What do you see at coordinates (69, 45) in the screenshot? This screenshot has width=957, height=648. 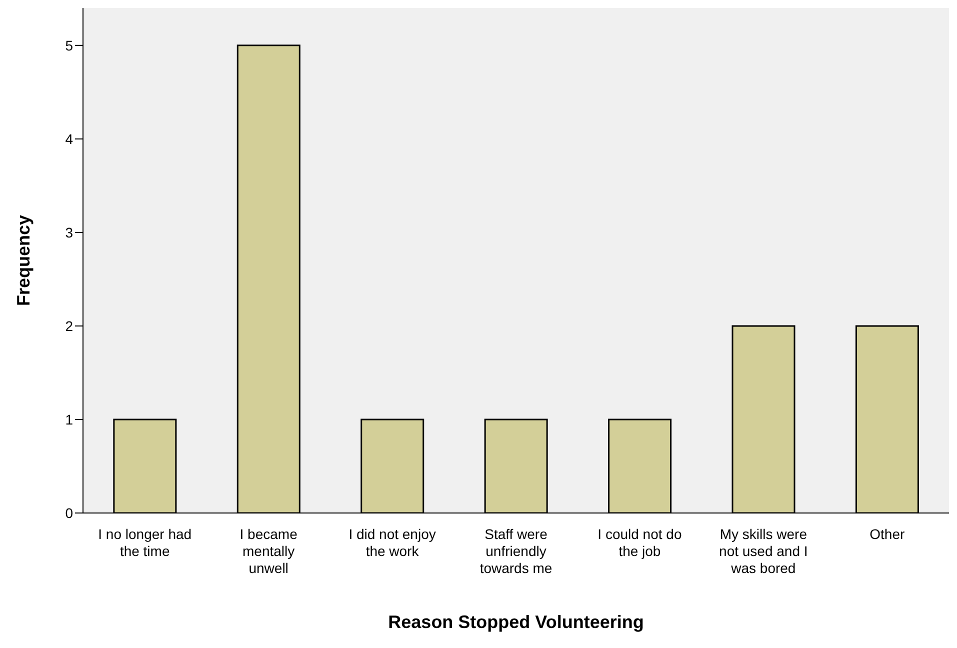 I see `y-tick-label: 5` at bounding box center [69, 45].